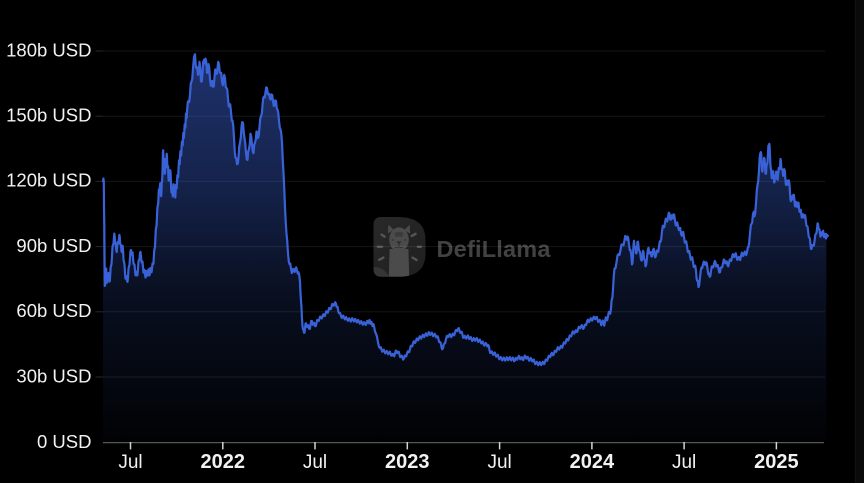 This screenshot has width=864, height=483. I want to click on svg-text: 0 USD, so click(64, 441).